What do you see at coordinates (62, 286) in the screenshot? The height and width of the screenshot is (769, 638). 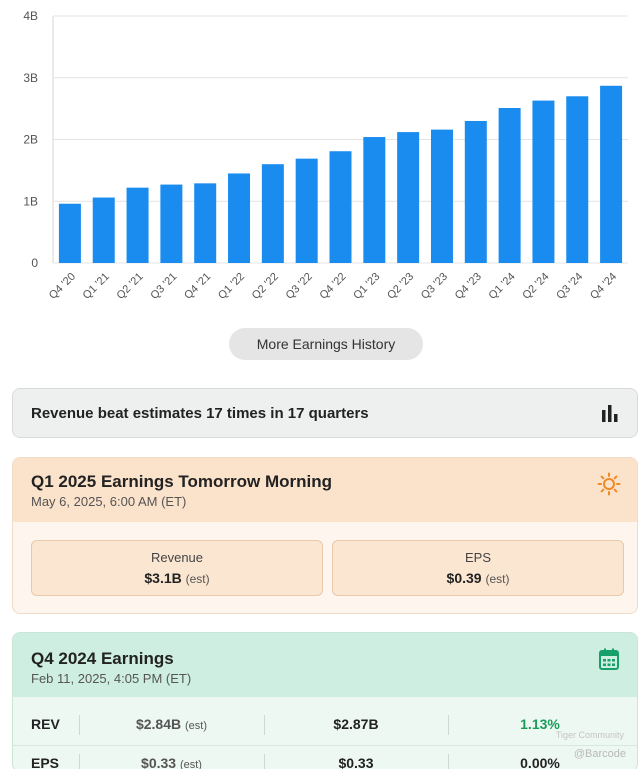 I see `x-tick-label: Q4 '20` at bounding box center [62, 286].